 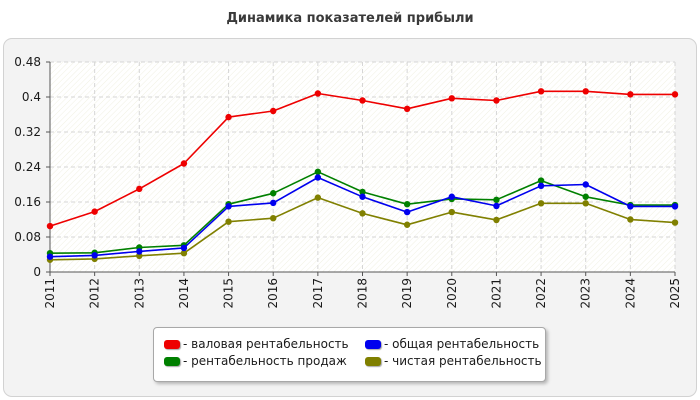 I want to click on y-tick-label: 0.48, so click(x=27, y=62).